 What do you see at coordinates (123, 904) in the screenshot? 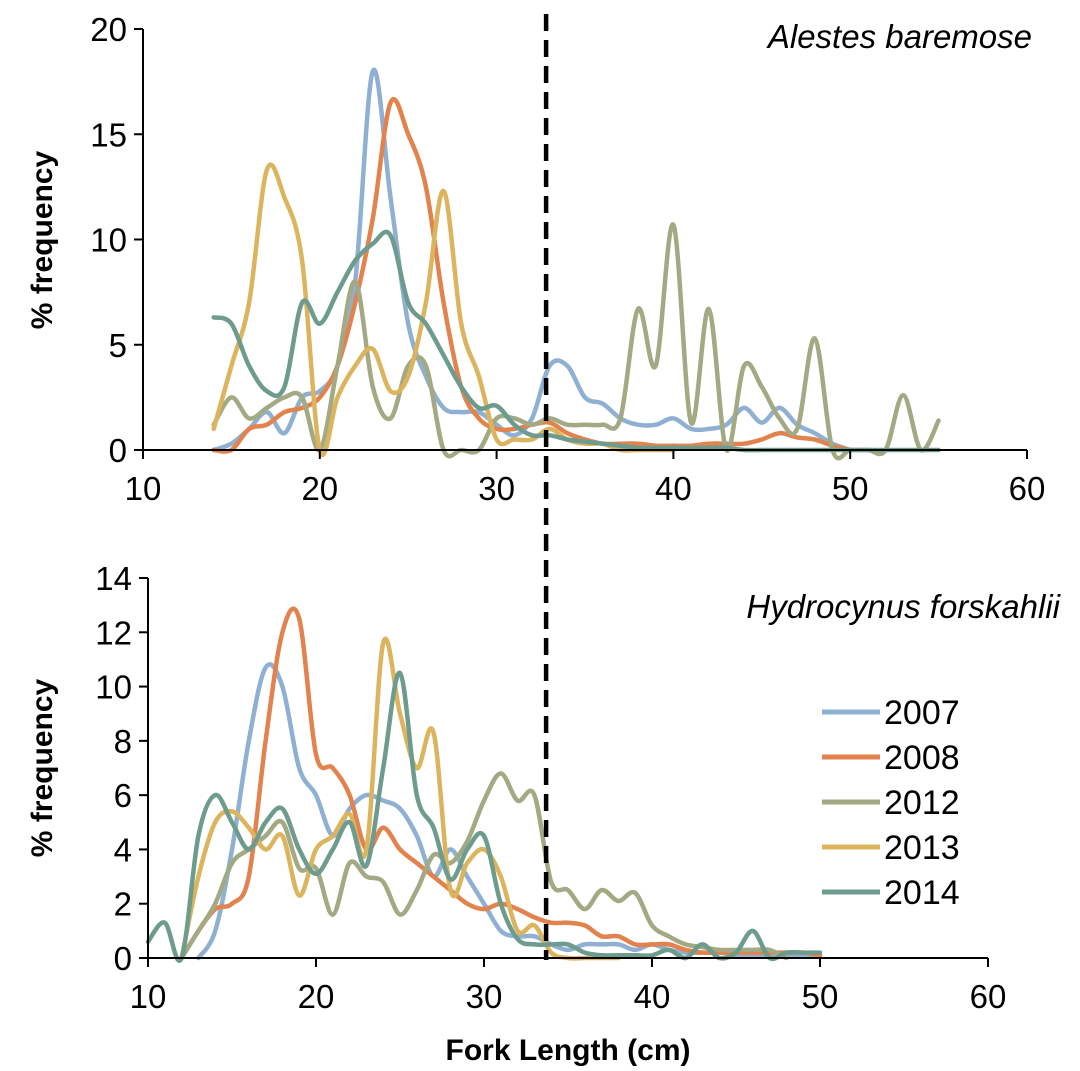
I see `y-tick-label: 2` at bounding box center [123, 904].